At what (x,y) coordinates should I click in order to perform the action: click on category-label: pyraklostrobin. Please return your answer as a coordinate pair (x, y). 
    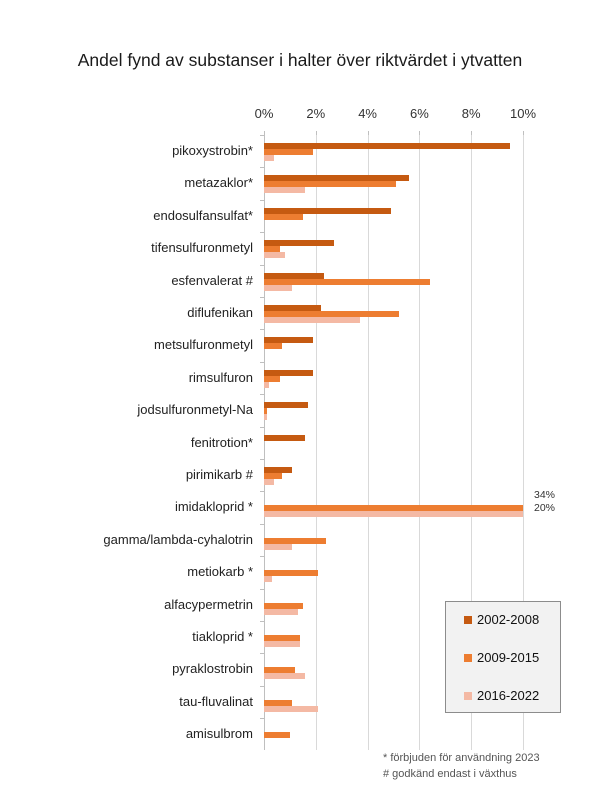
    Looking at the image, I should click on (212, 669).